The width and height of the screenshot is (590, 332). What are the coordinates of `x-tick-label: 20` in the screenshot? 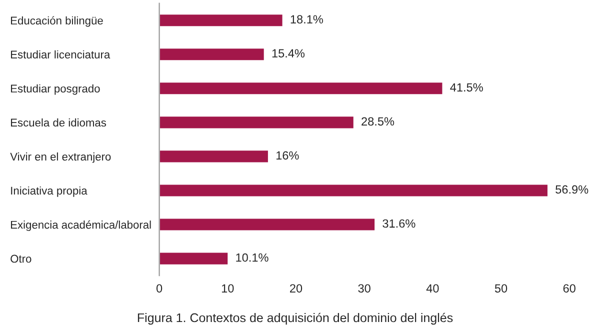 It's located at (296, 288).